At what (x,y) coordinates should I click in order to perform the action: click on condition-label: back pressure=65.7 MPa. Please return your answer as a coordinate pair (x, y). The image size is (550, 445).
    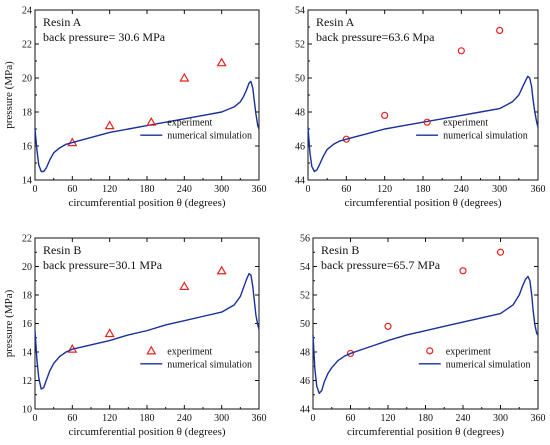
    Looking at the image, I should click on (381, 265).